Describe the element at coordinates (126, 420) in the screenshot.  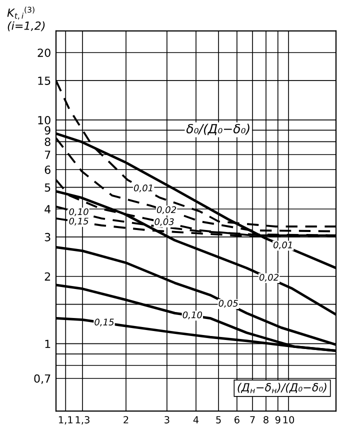
I see `x-tick-label: 2` at that location.